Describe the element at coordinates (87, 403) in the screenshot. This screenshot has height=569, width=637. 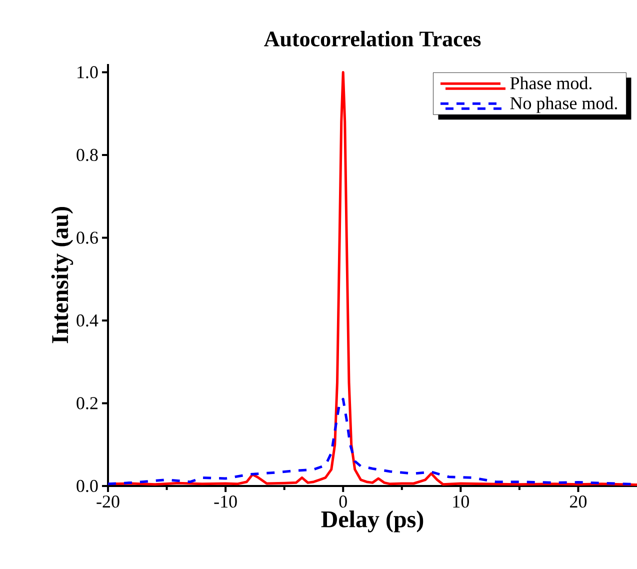
I see `y-tick-label: 0.2` at that location.